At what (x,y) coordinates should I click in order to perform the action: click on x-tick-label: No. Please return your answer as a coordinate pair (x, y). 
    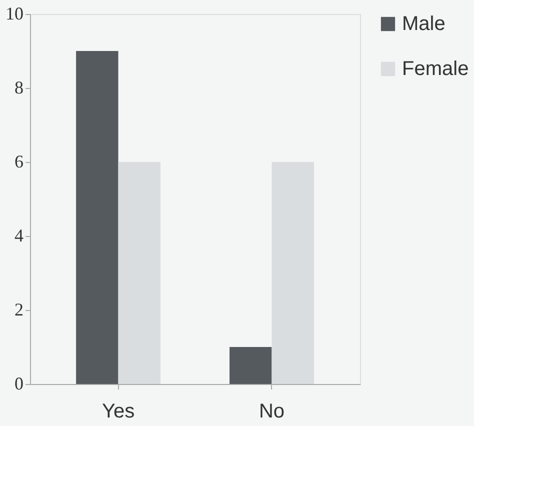
    Looking at the image, I should click on (271, 411).